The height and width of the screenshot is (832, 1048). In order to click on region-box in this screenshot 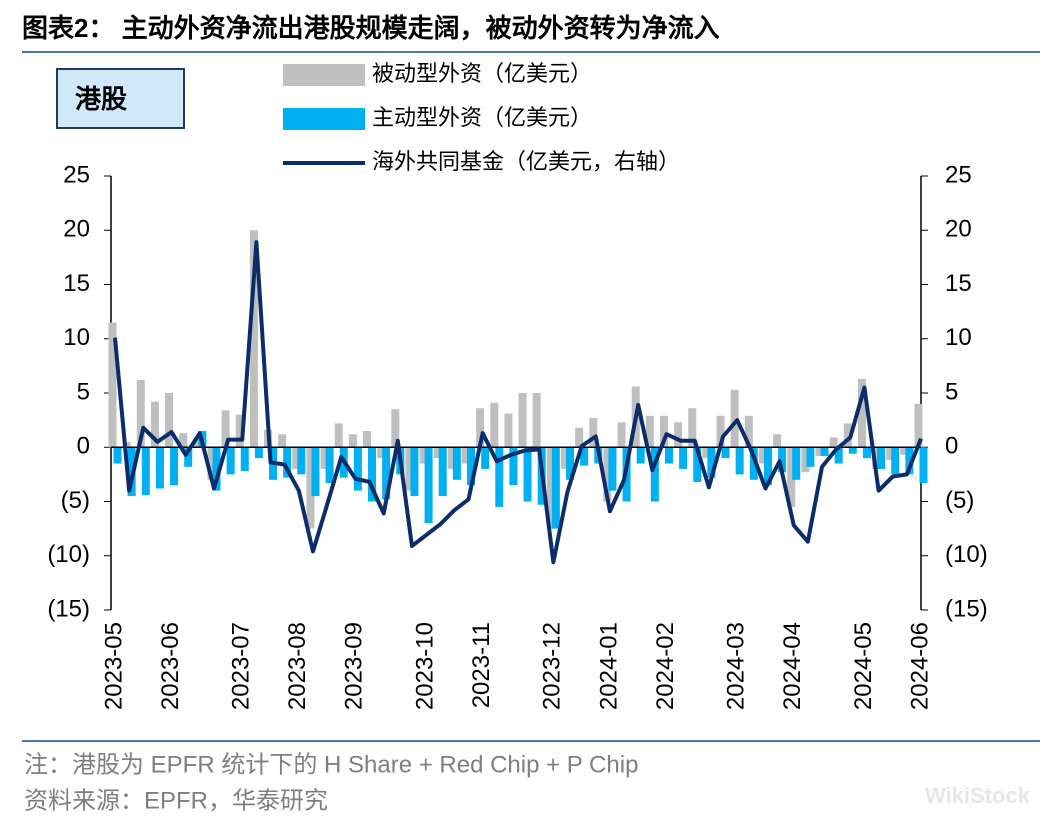, I will do `click(120, 98)`.